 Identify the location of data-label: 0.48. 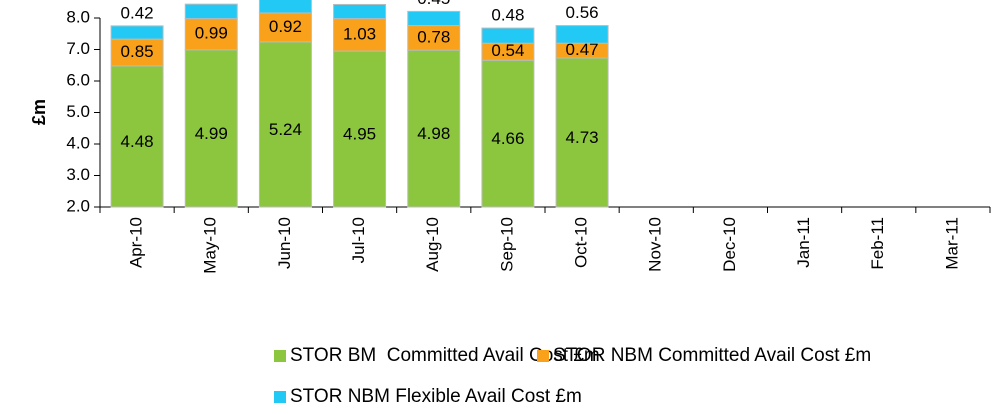
(507, 15).